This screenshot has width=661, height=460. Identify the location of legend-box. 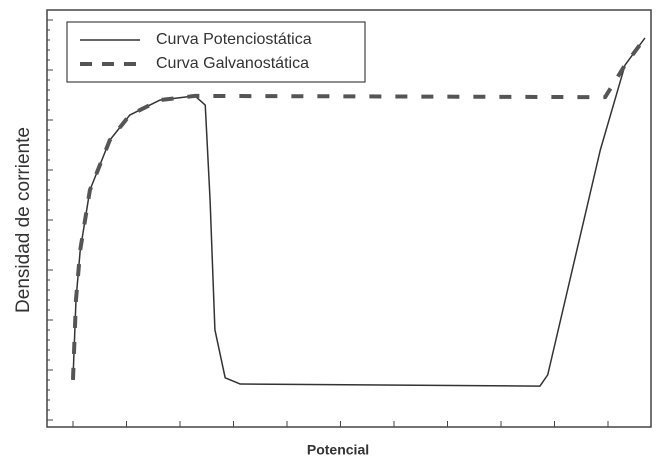
(216, 52).